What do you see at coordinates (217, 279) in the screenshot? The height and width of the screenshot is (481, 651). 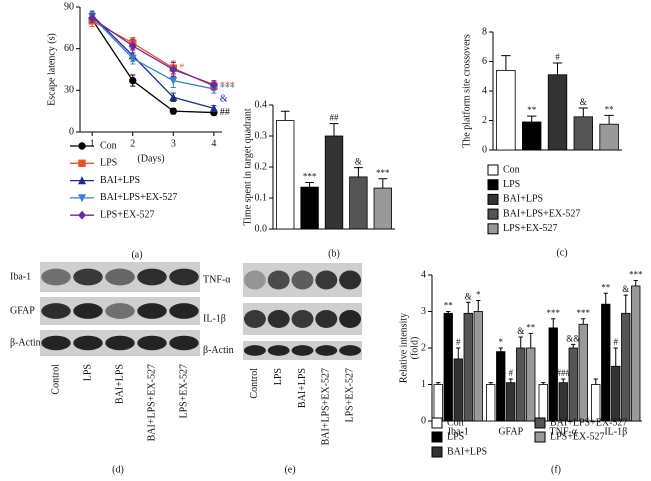 I see `blot-row-label: TNF-α` at bounding box center [217, 279].